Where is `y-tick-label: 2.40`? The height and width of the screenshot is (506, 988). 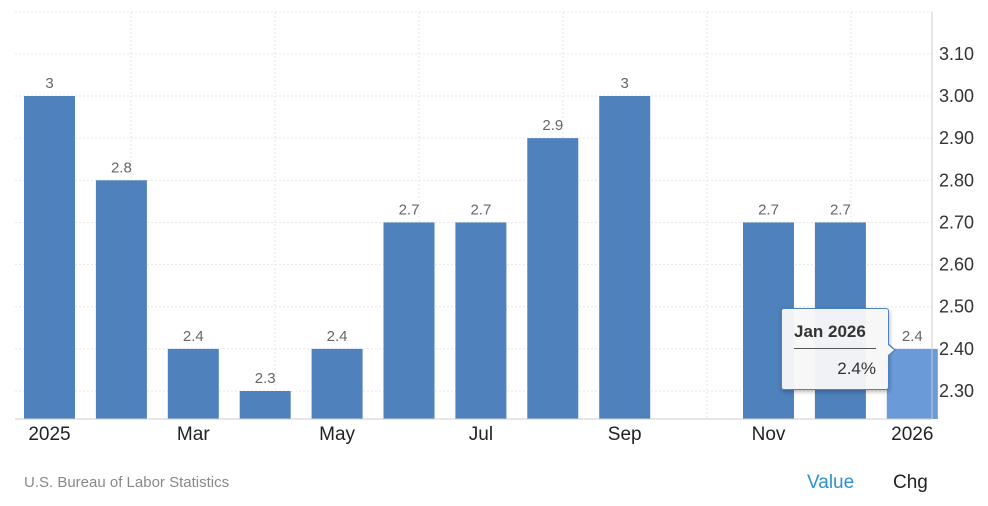 y-tick-label: 2.40 is located at coordinates (956, 349).